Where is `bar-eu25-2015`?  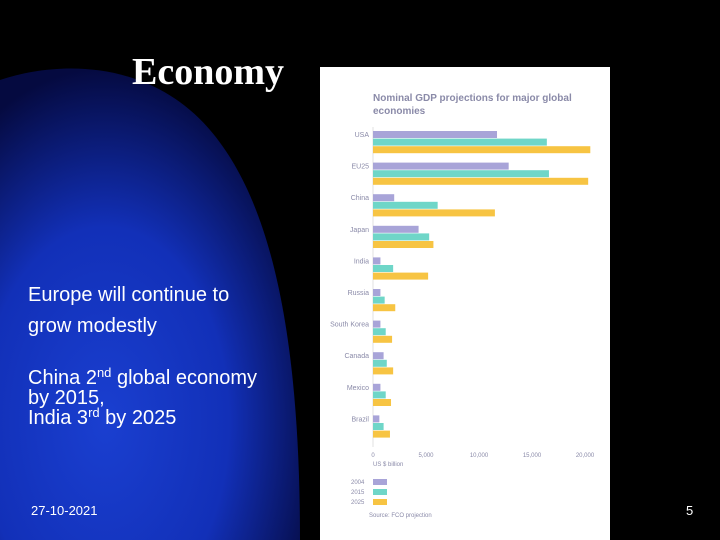 bar-eu25-2015 is located at coordinates (461, 174).